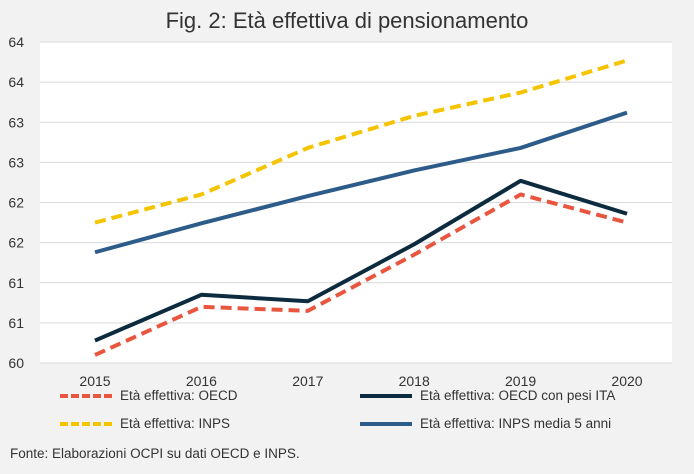 This screenshot has height=474, width=694. I want to click on legend-swatch-oecd-pesi-ita, so click(386, 395).